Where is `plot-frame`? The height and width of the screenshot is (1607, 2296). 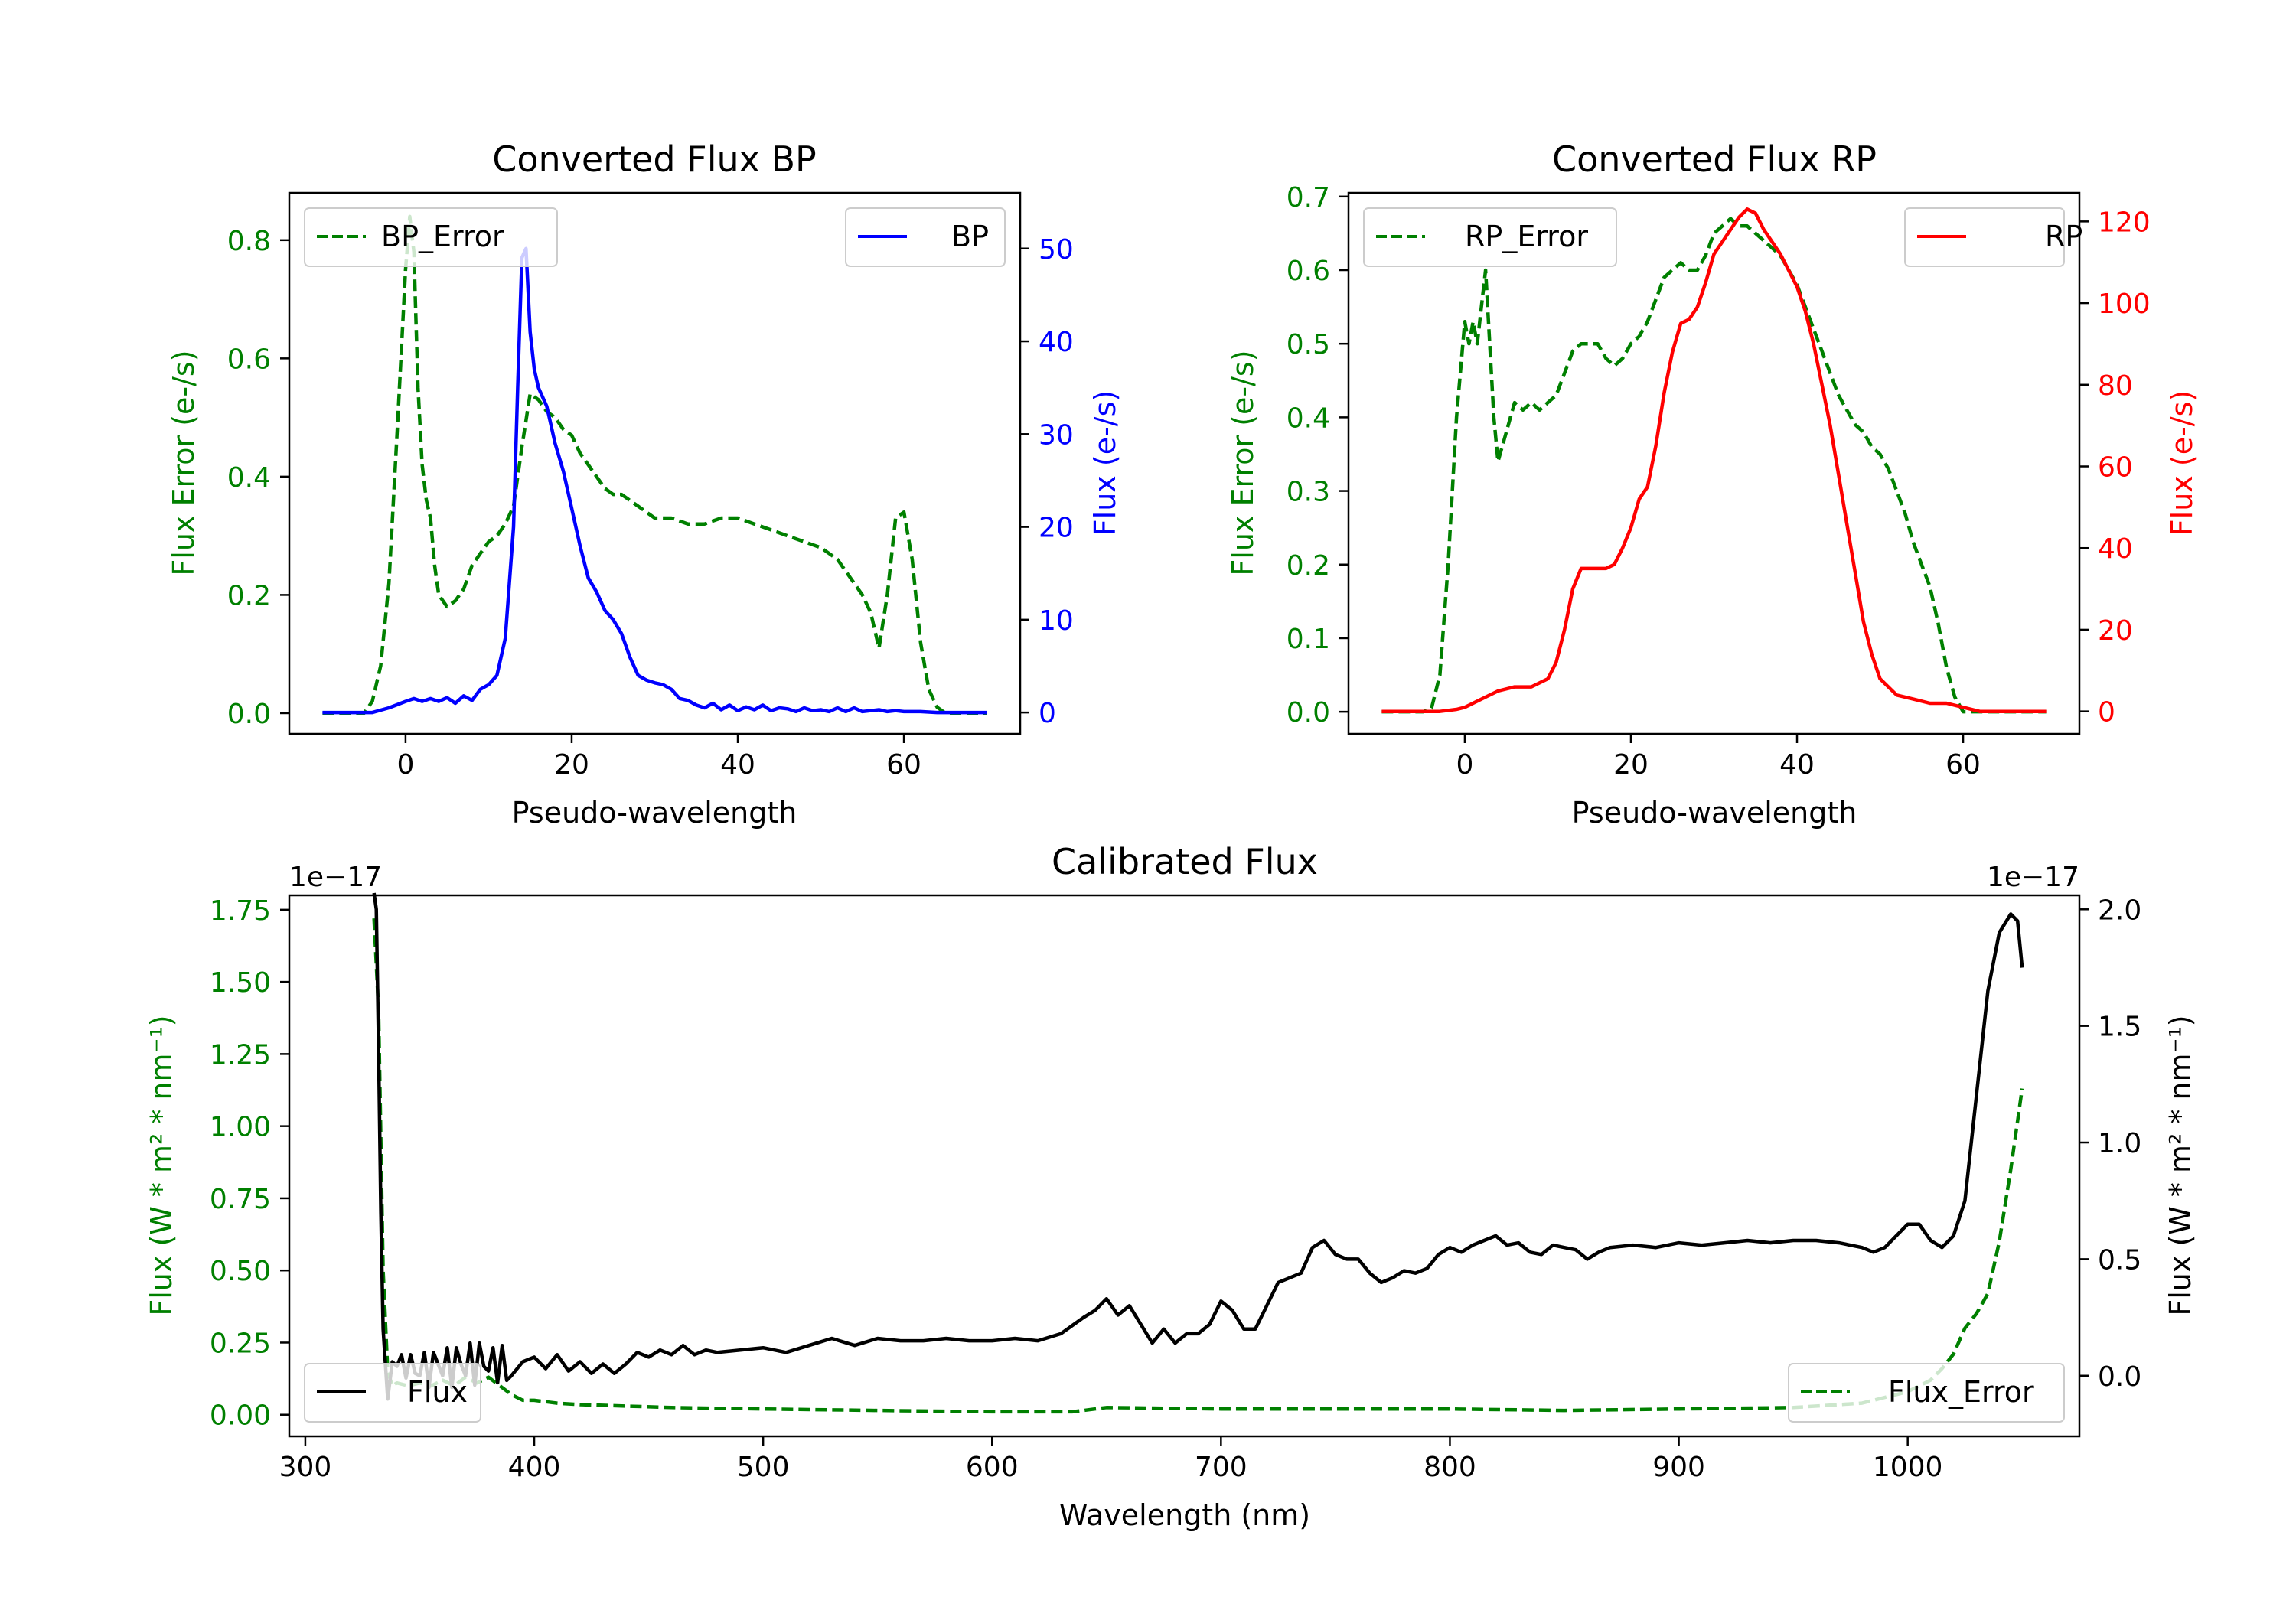 plot-frame is located at coordinates (1714, 463).